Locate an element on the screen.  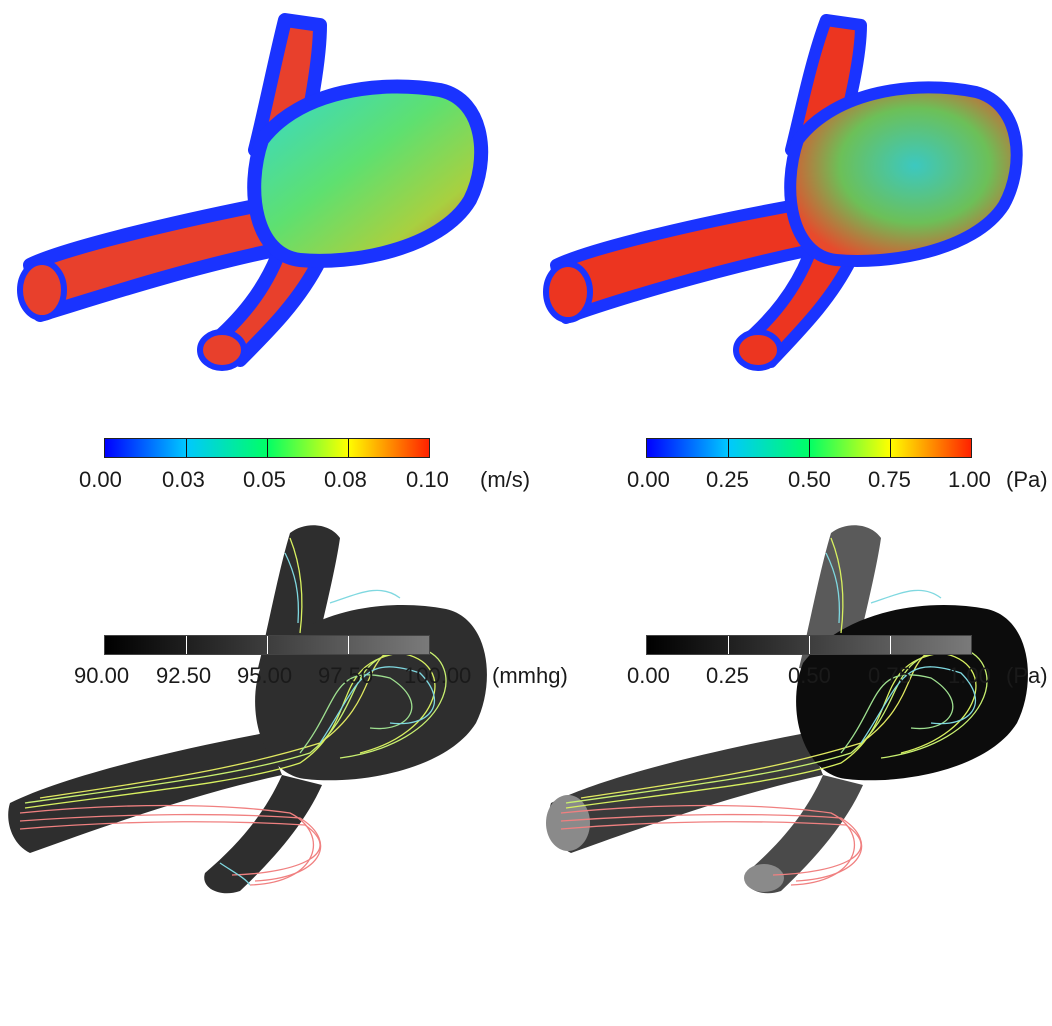
velocity-inlet-cap is located at coordinates (42, 290).